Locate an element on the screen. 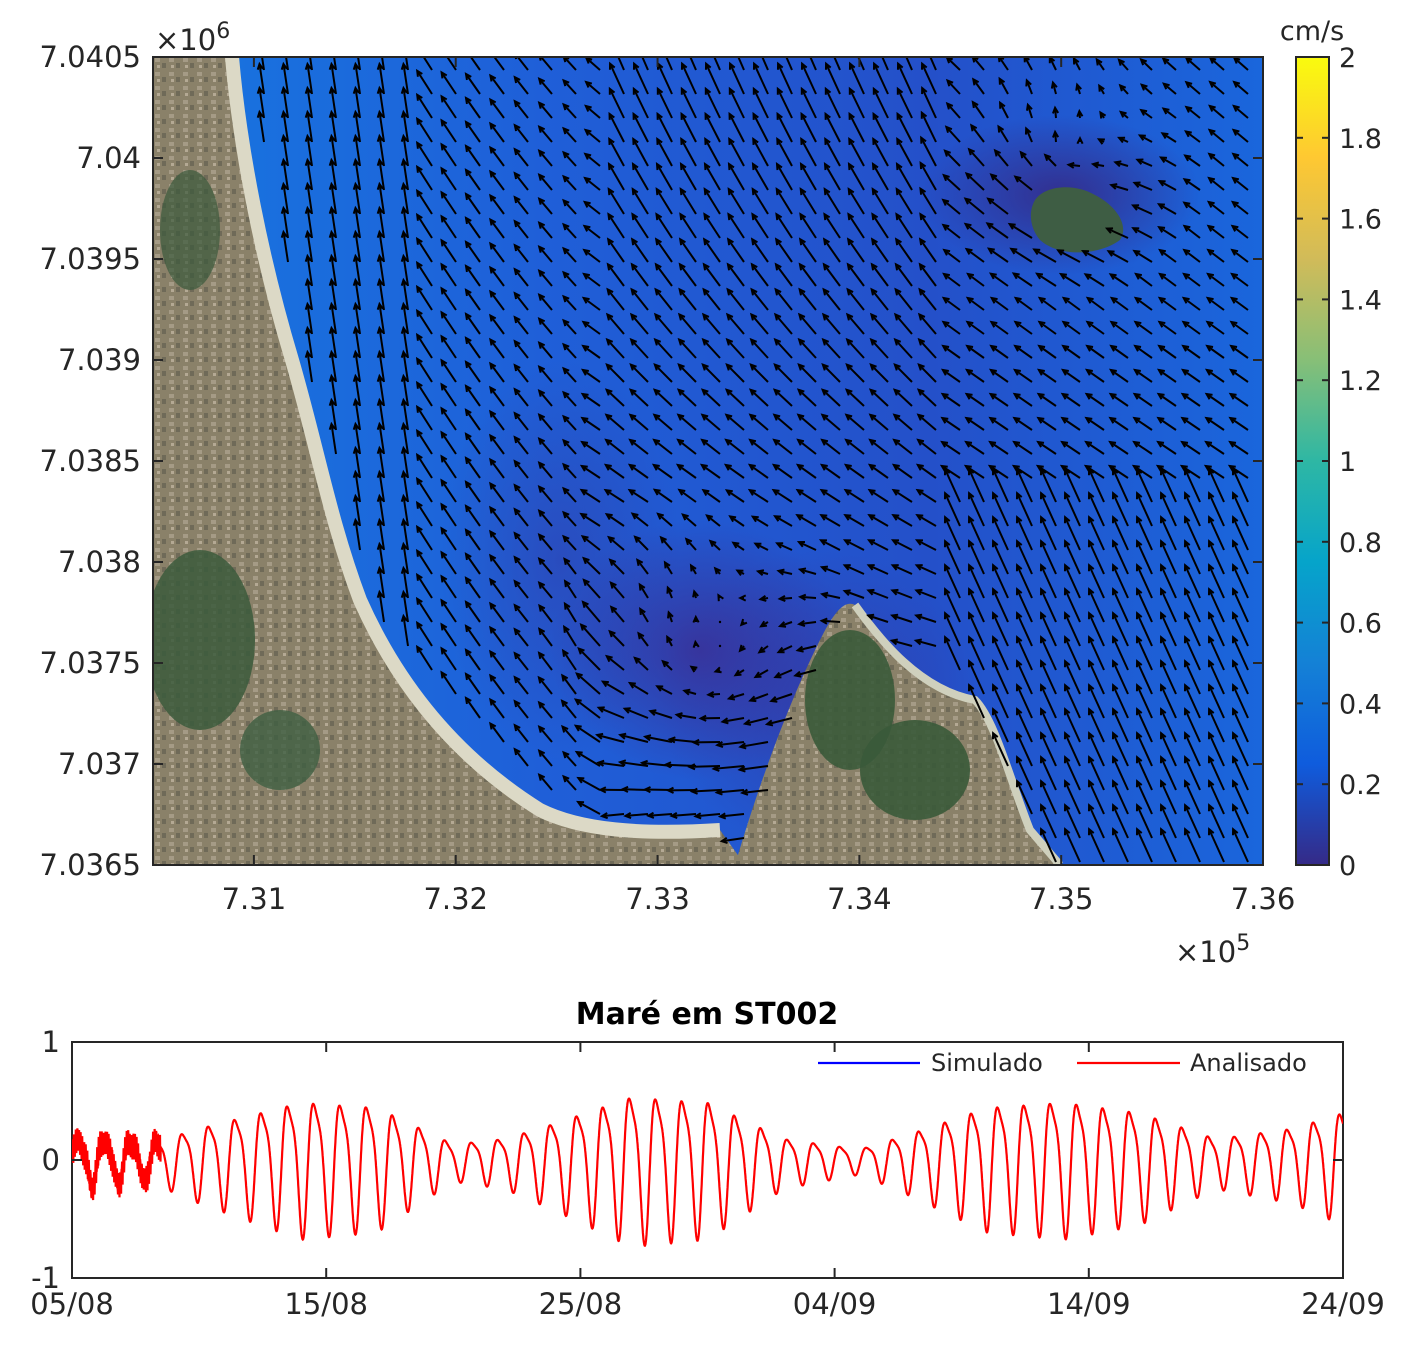  colorbar-tick-label: 0.2 is located at coordinates (1360, 785).